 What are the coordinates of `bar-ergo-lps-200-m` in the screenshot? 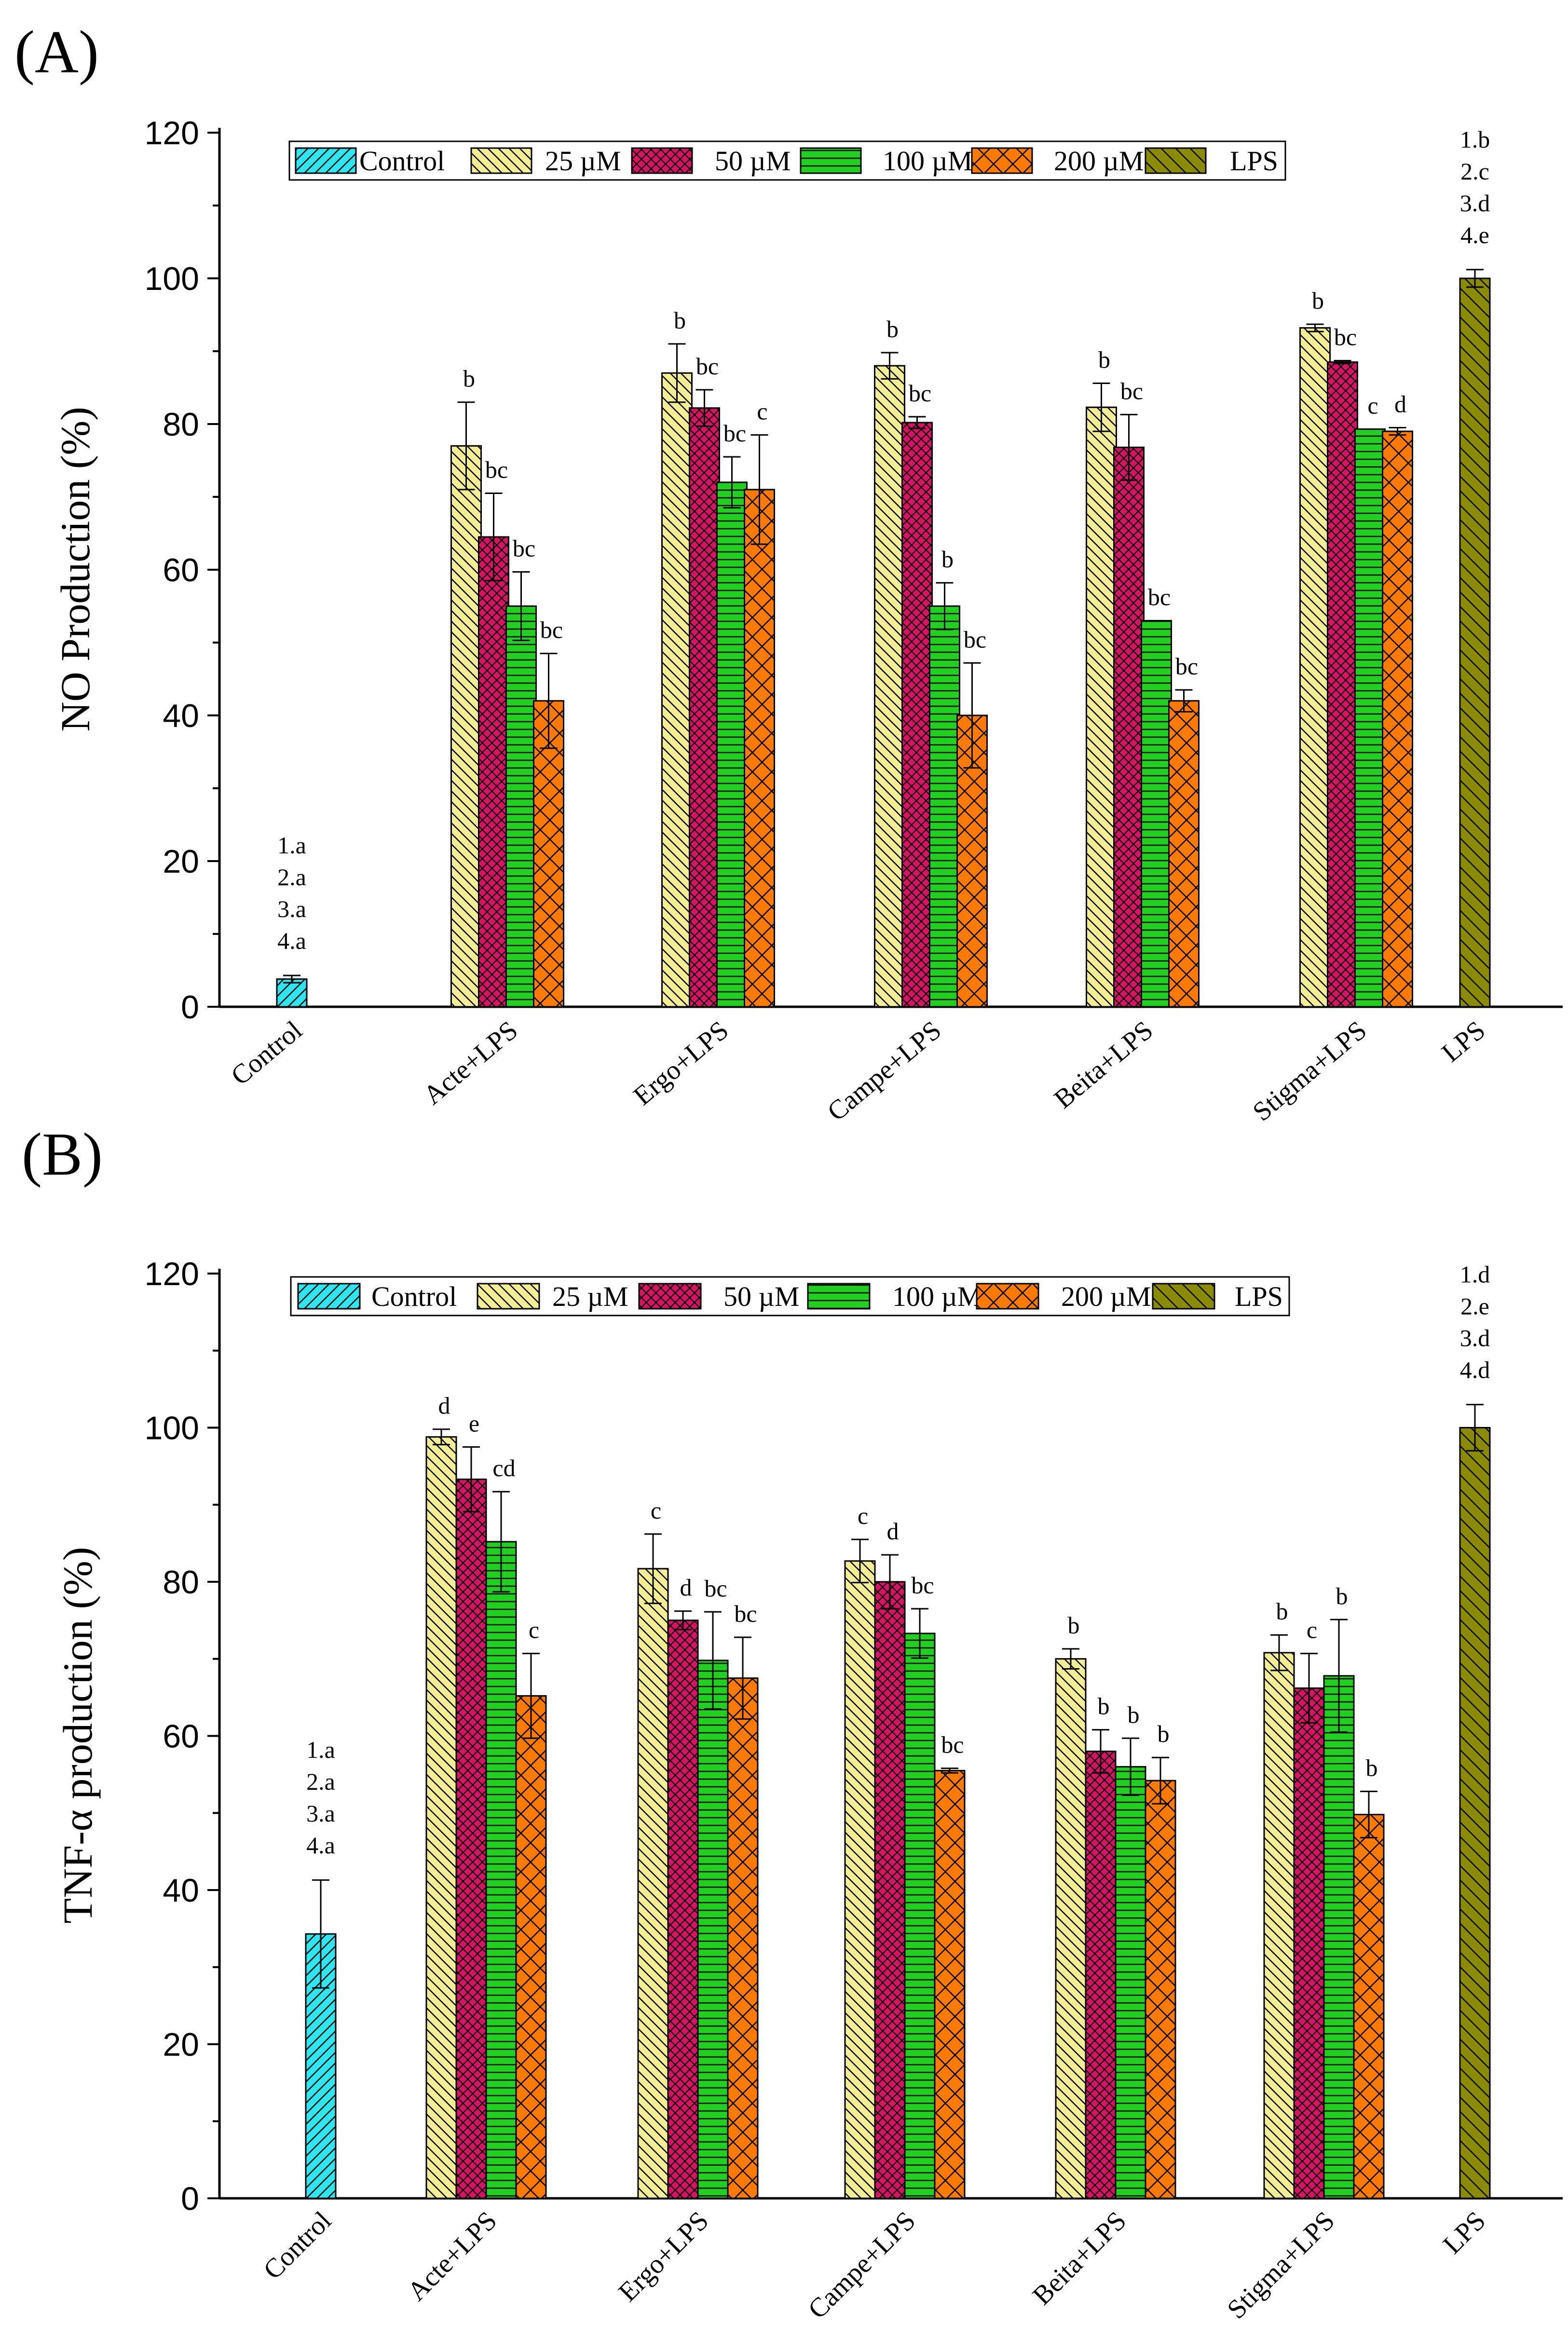 It's located at (743, 1938).